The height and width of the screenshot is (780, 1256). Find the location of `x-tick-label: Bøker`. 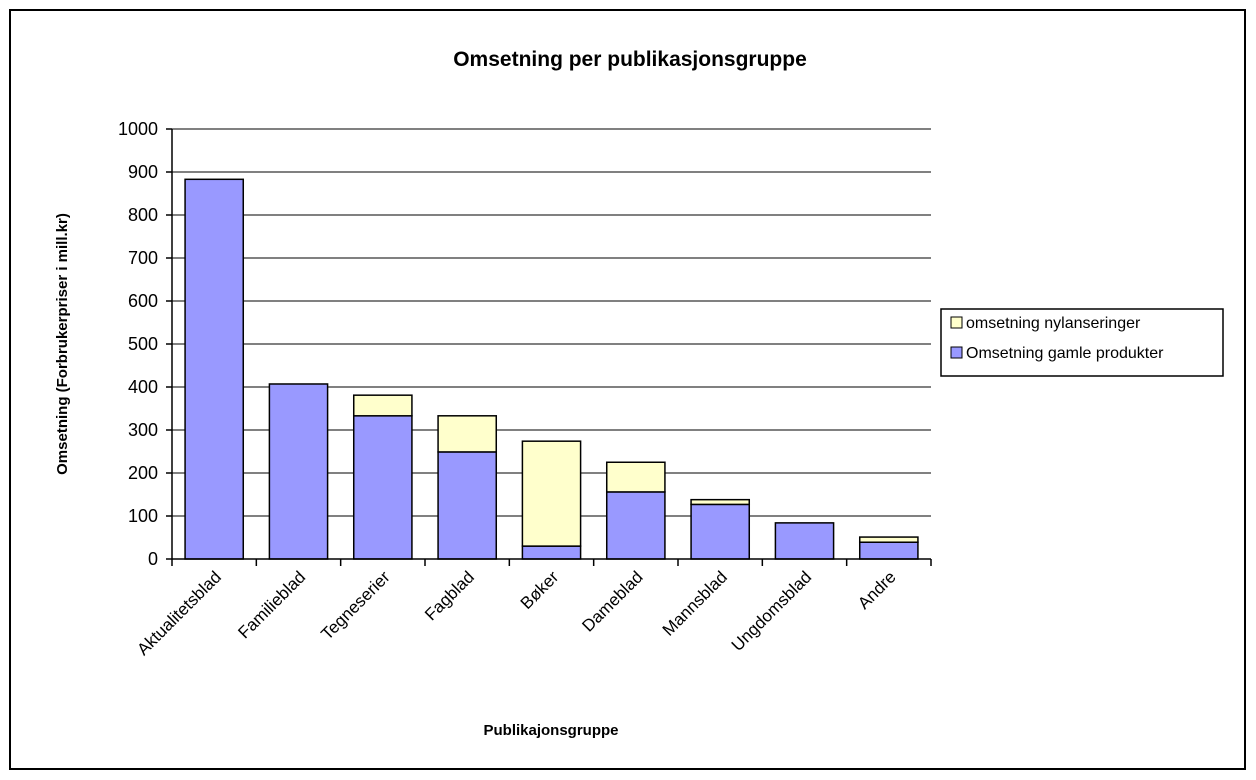

x-tick-label: Bøker is located at coordinates (540, 590).